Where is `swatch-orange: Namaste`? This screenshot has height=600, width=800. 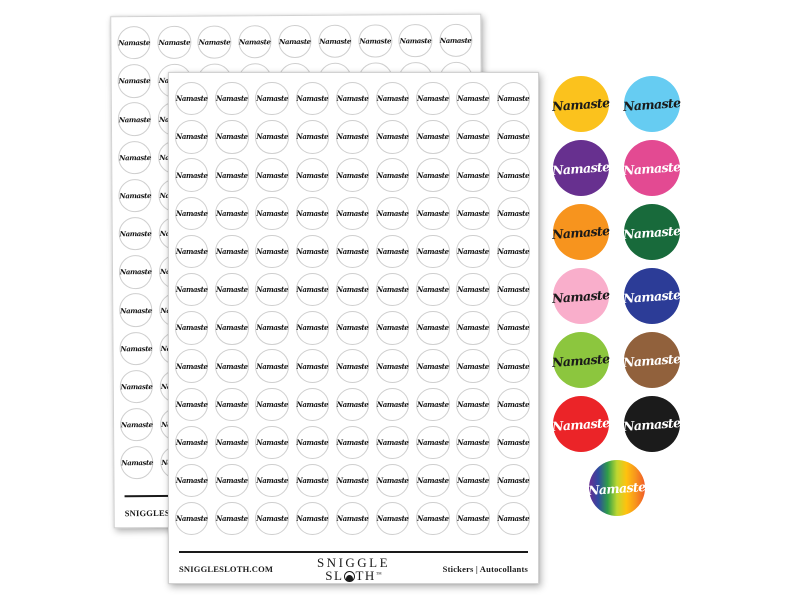
swatch-orange: Namaste is located at coordinates (581, 232).